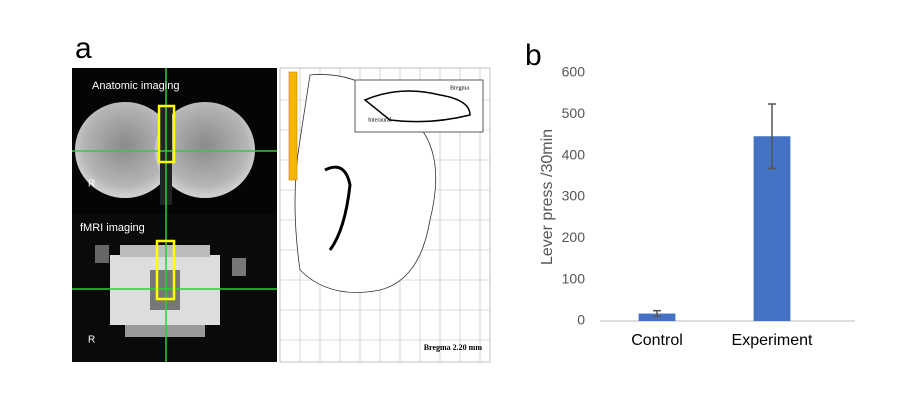 The image size is (899, 411). What do you see at coordinates (772, 340) in the screenshot?
I see `x-tick-label: Experiment` at bounding box center [772, 340].